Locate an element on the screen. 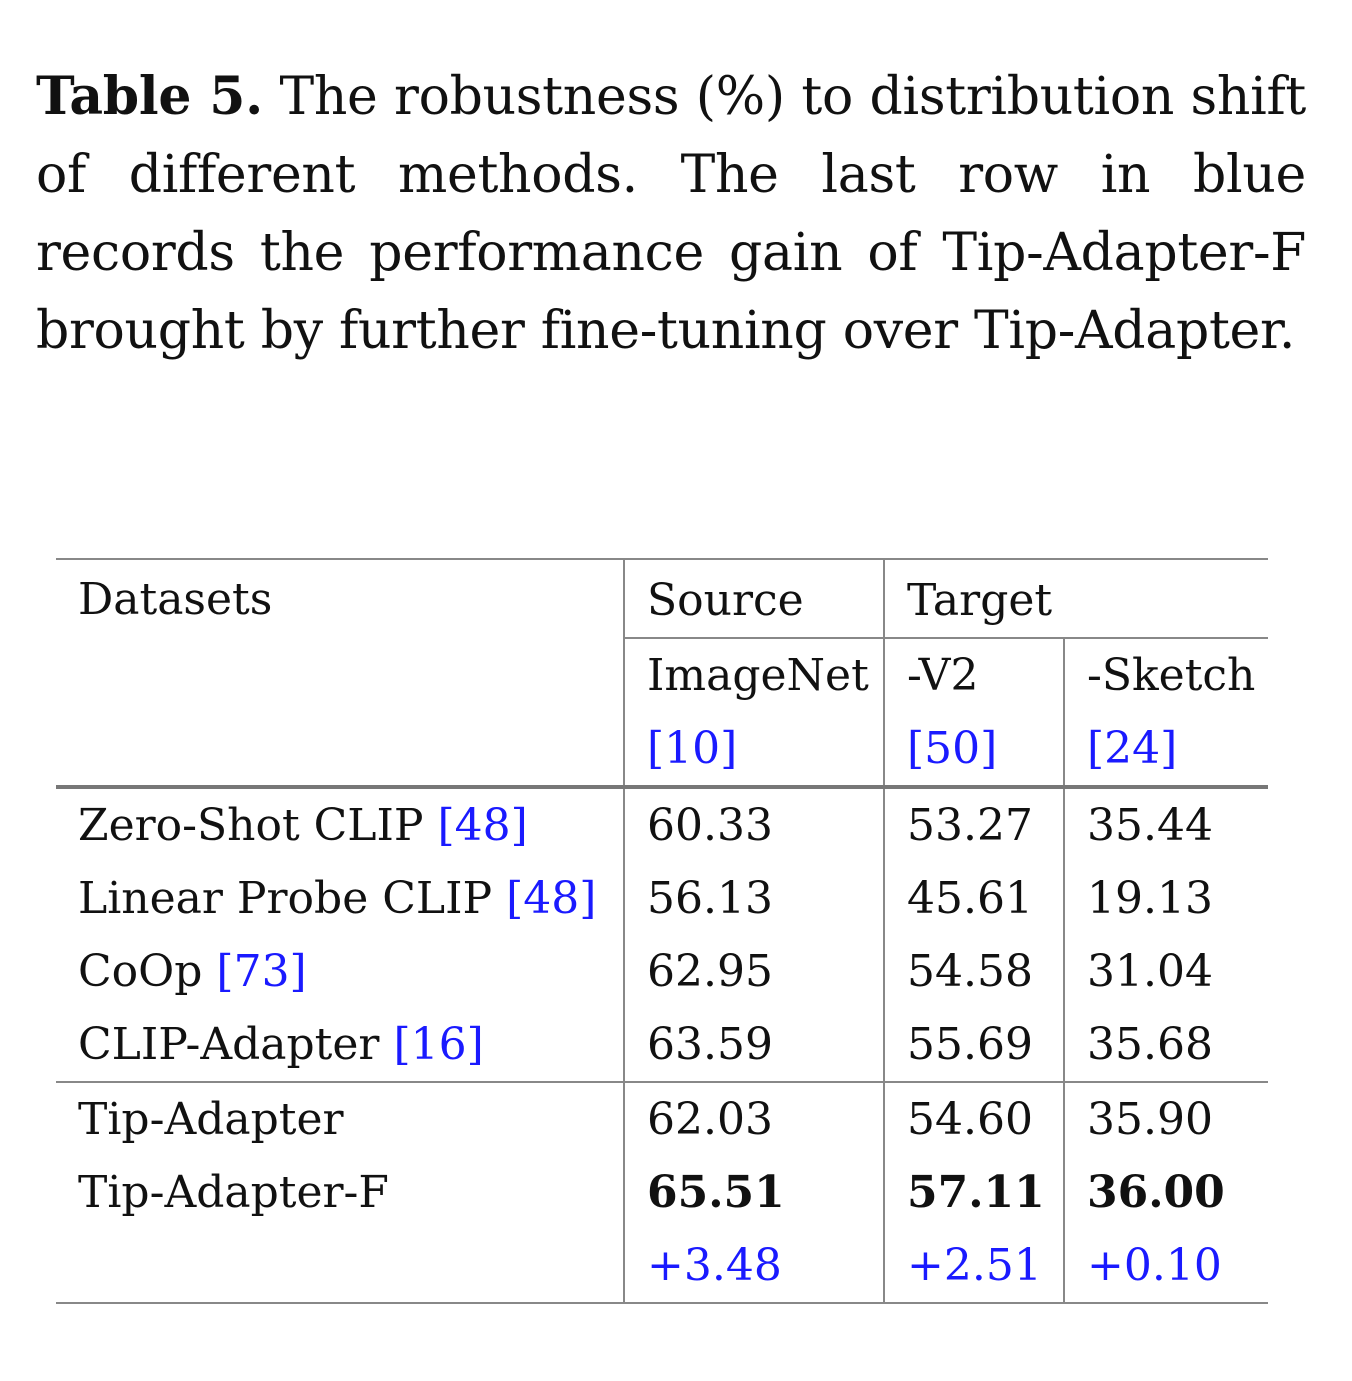  header-row-2: ImageNet -V2 -Sketch is located at coordinates (662, 674).